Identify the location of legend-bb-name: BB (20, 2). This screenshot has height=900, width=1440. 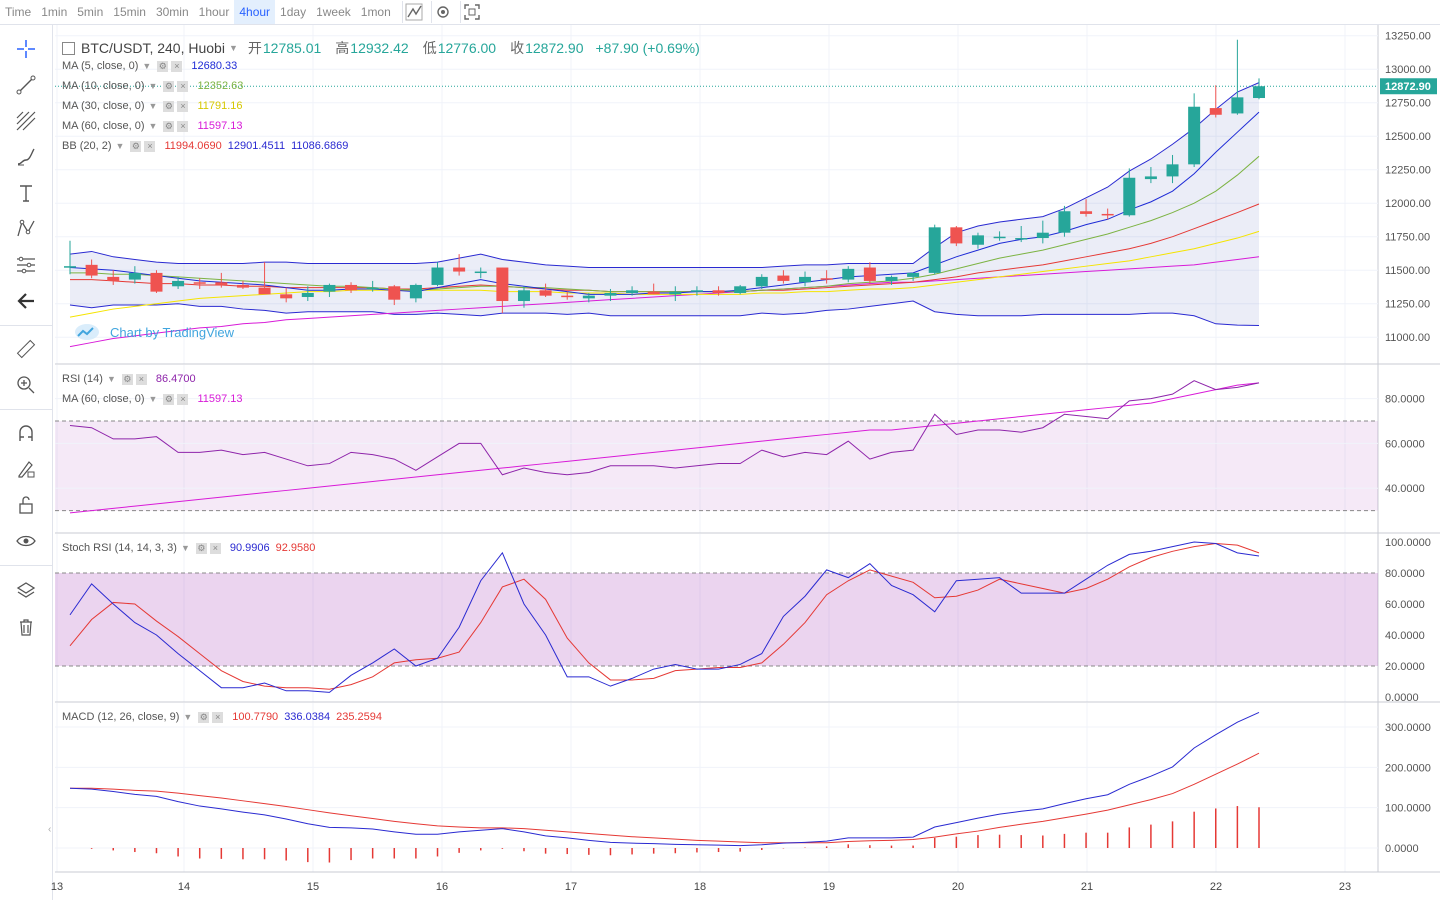
(87, 146).